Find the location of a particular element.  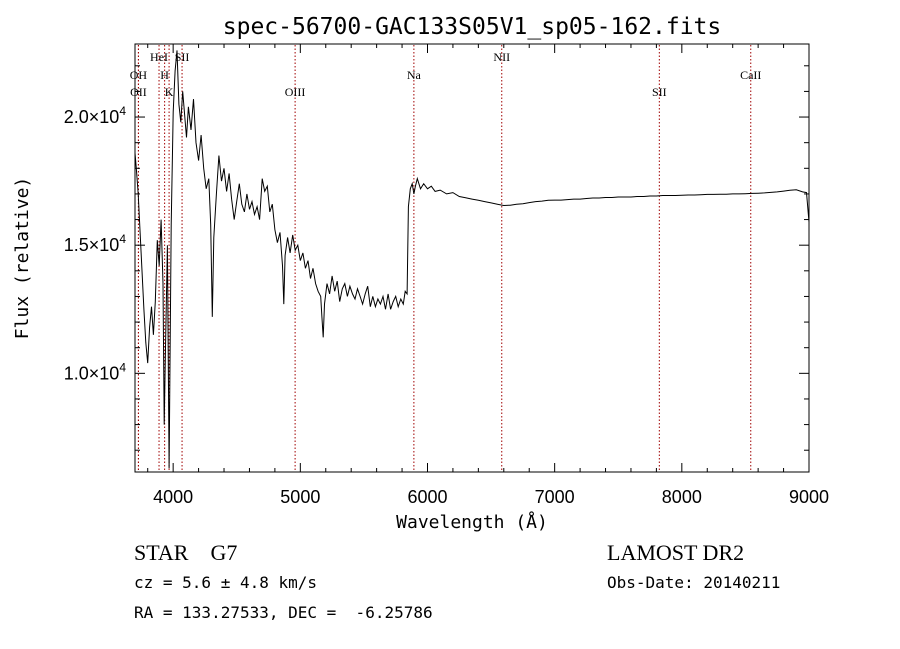

y-tick-label: 1.0×10⁴ is located at coordinates (95, 371).